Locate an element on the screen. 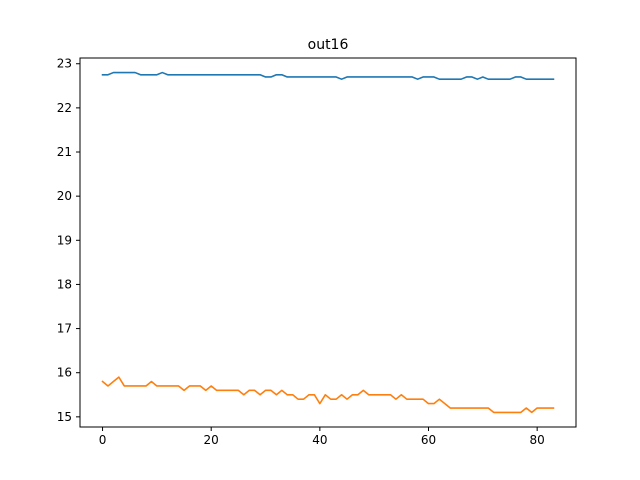 The height and width of the screenshot is (480, 640). x-tick-label: 40 is located at coordinates (319, 440).